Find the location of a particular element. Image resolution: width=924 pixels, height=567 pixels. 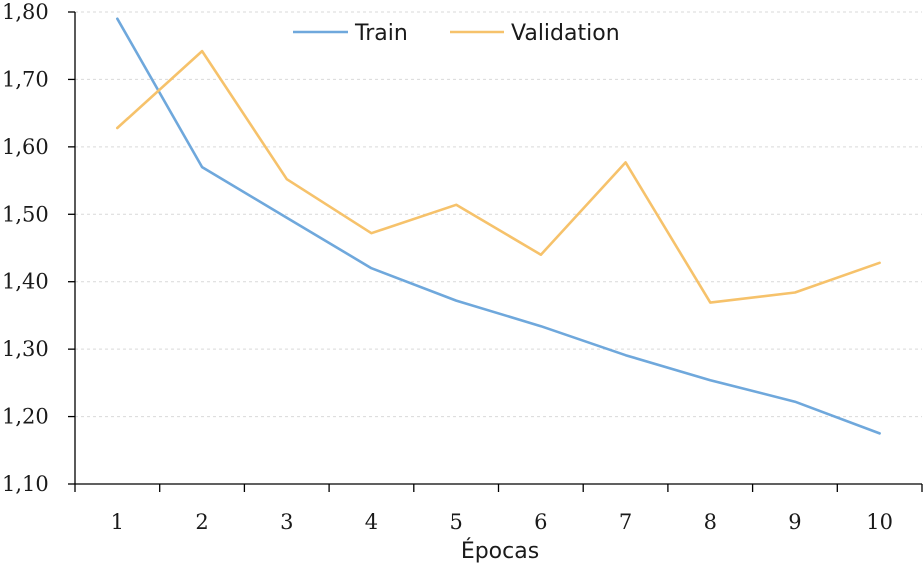

x-axis-title: Épocas is located at coordinates (500, 551).